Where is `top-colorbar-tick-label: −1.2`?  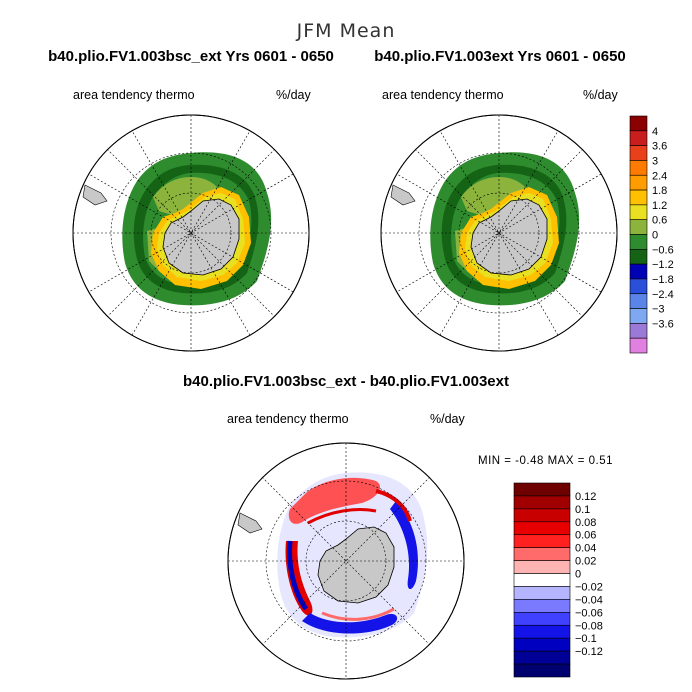
top-colorbar-tick-label: −1.2 is located at coordinates (663, 265).